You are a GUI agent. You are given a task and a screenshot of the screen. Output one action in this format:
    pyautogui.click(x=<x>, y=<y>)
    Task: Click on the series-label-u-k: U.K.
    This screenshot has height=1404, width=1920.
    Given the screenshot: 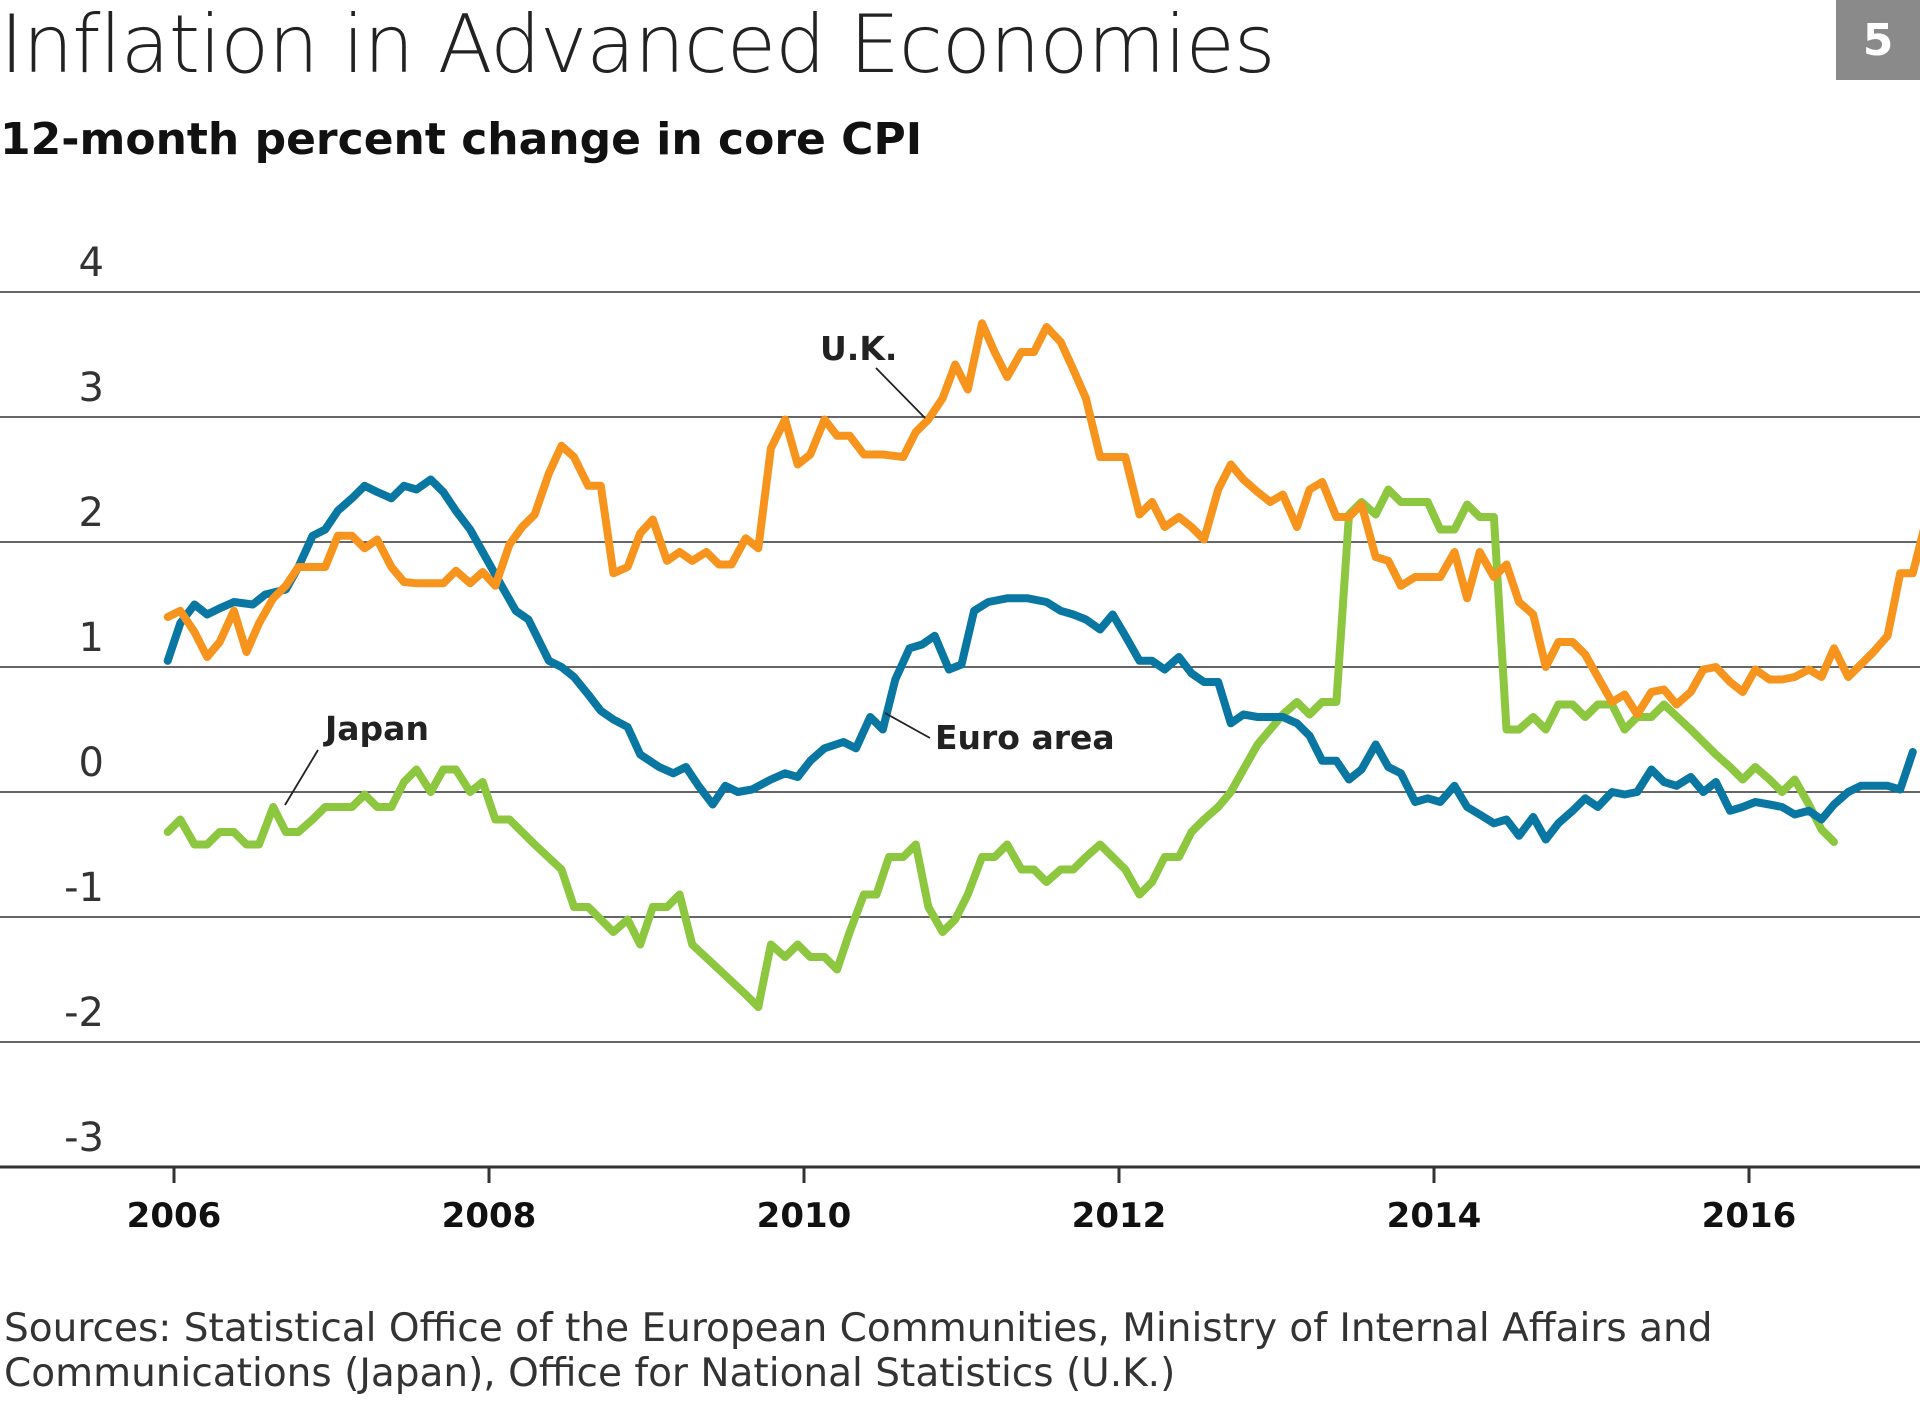 What is the action you would take?
    pyautogui.click(x=858, y=348)
    